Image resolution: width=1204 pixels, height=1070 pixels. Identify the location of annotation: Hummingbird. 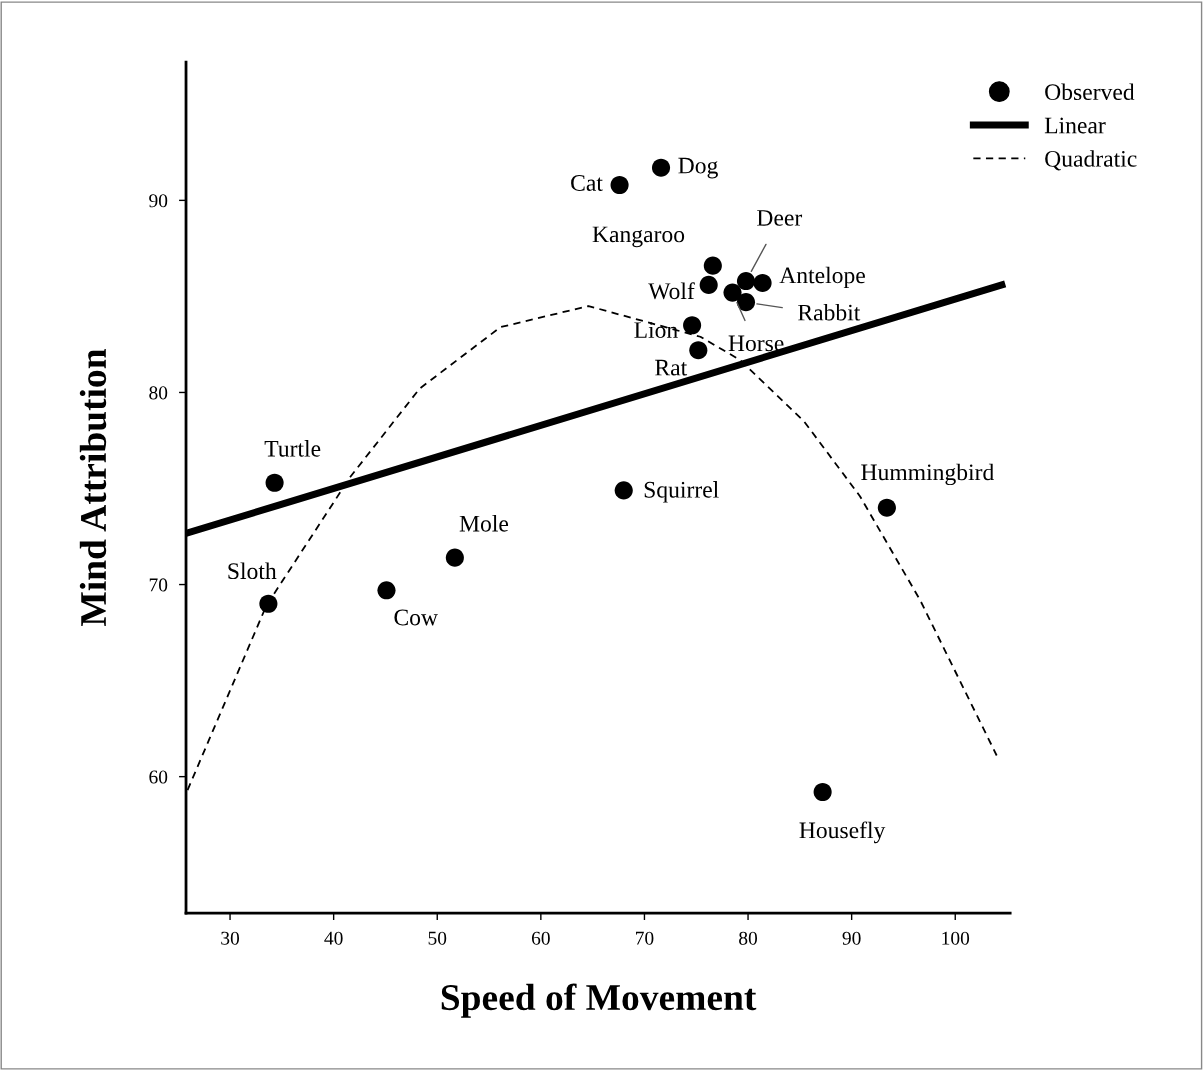
(927, 474).